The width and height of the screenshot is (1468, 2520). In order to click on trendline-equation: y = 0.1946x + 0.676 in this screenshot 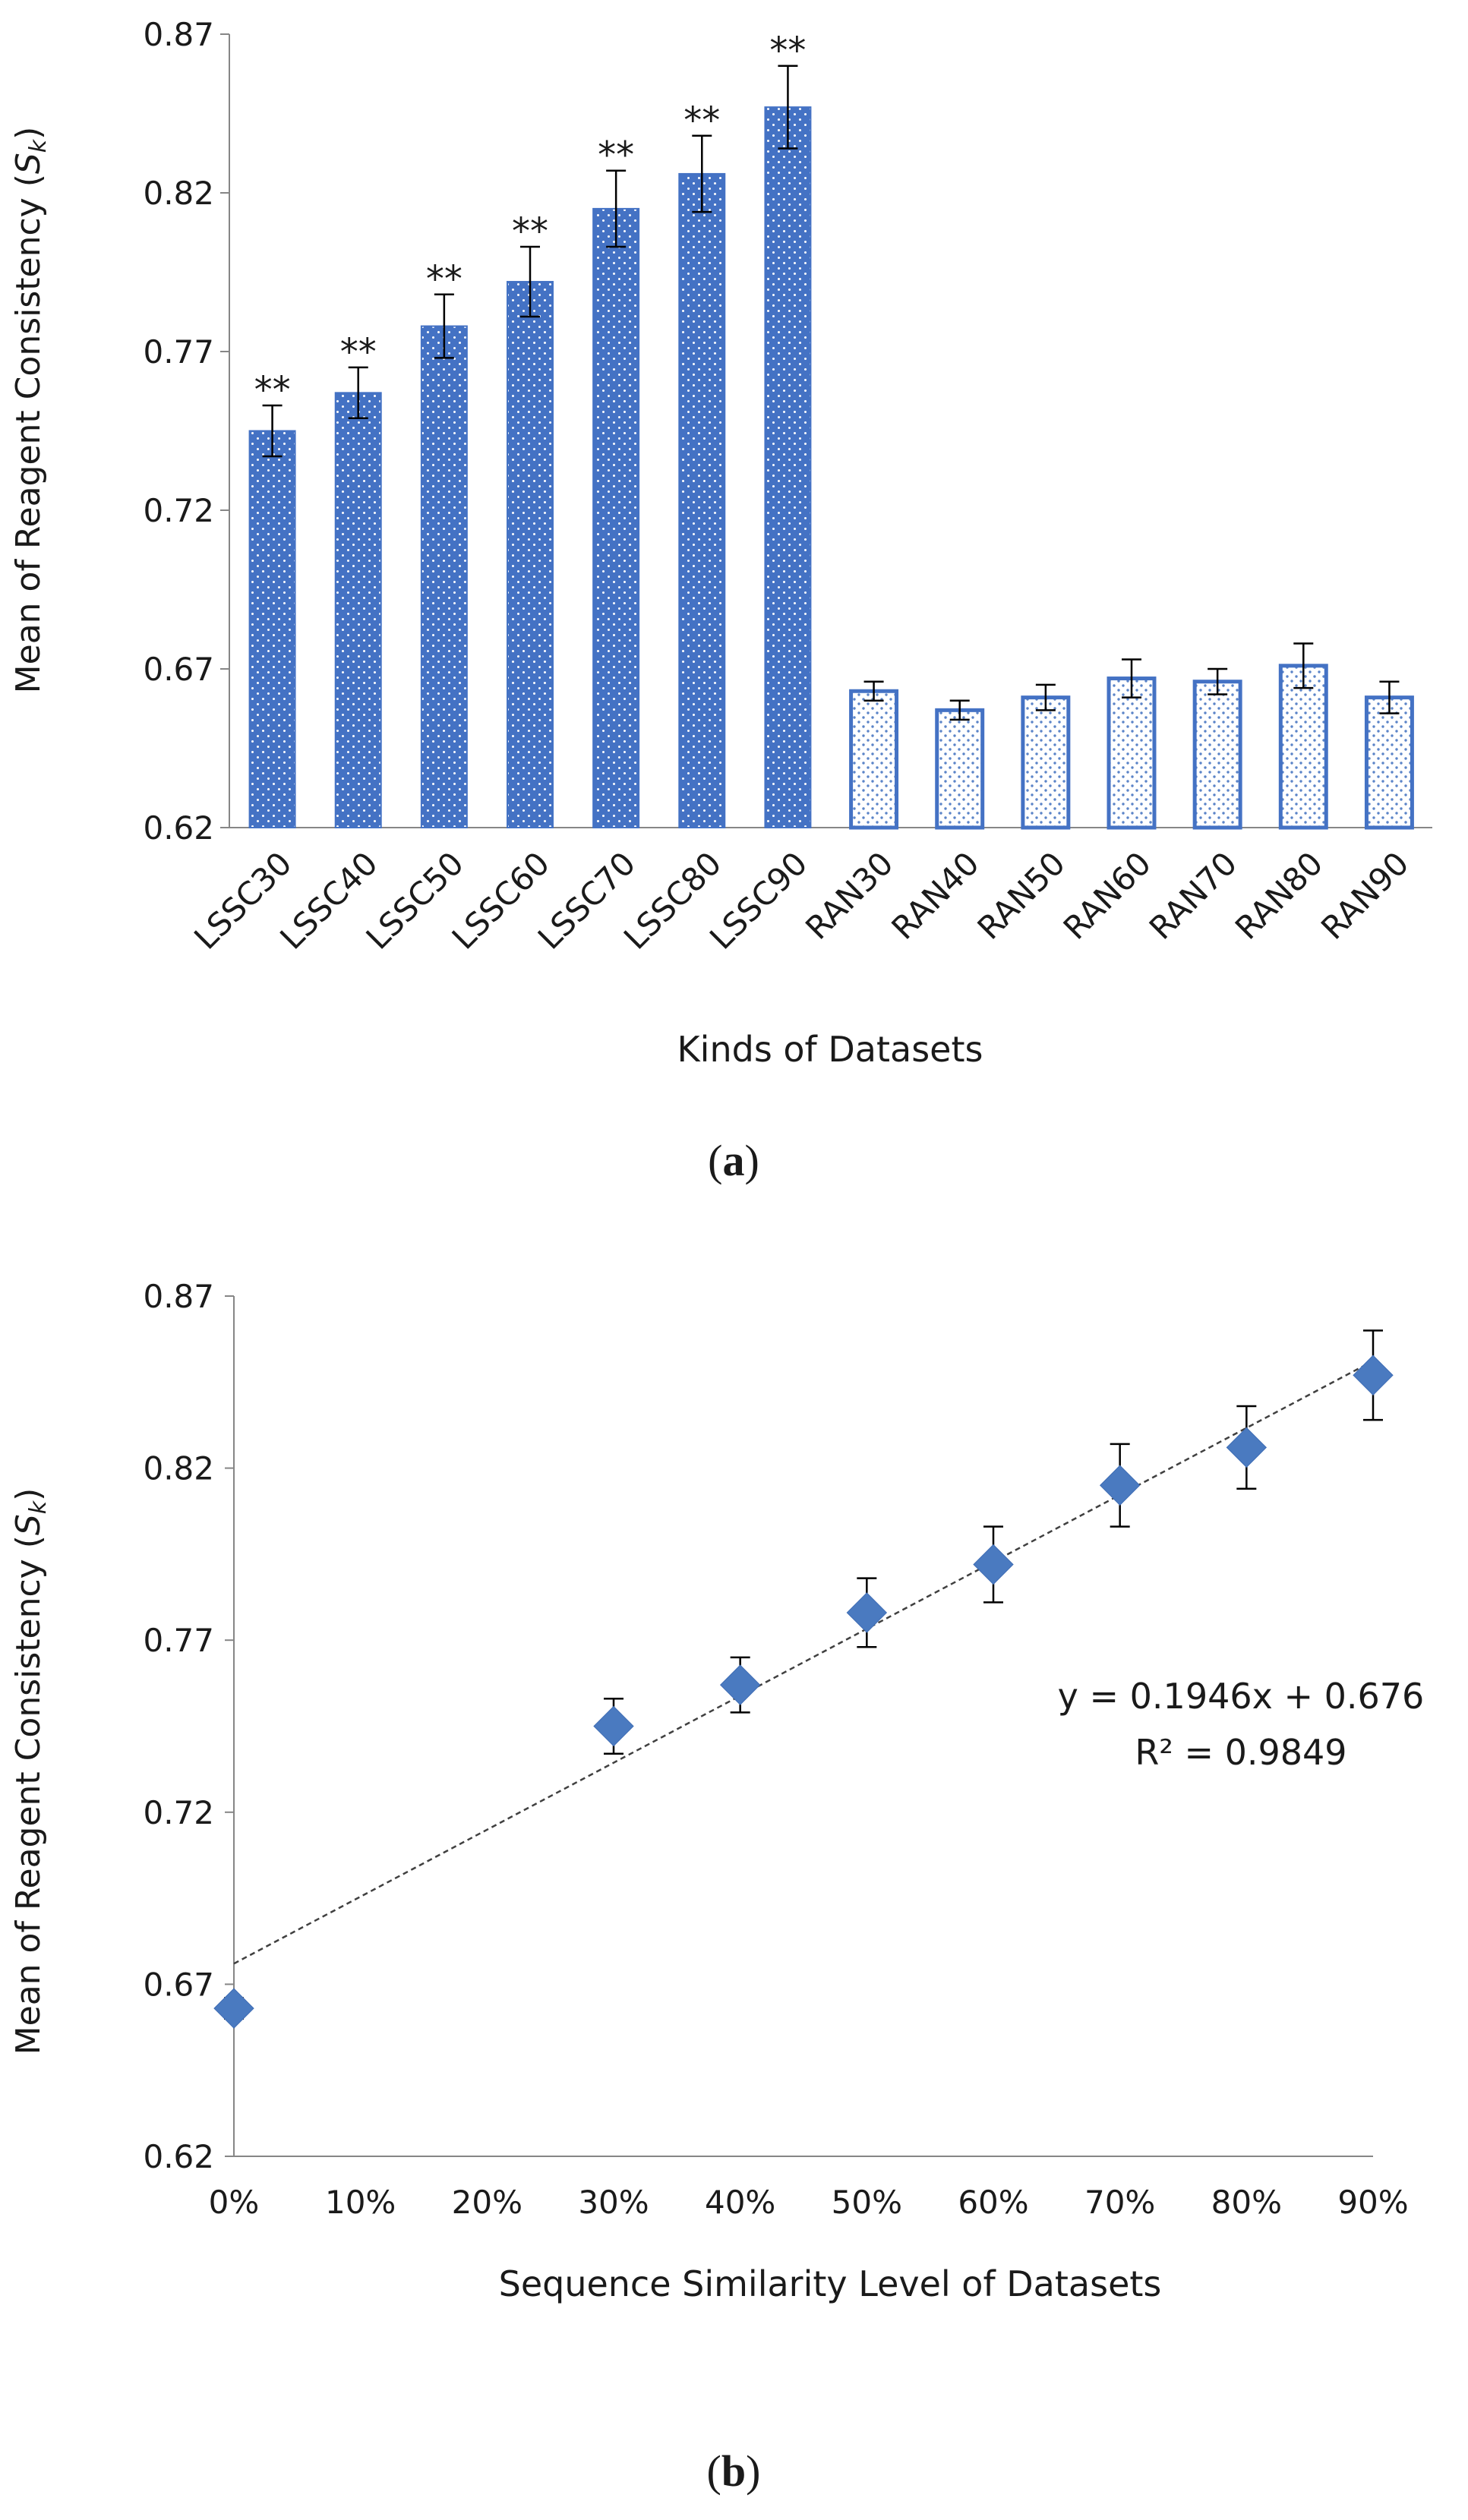, I will do `click(1241, 1697)`.